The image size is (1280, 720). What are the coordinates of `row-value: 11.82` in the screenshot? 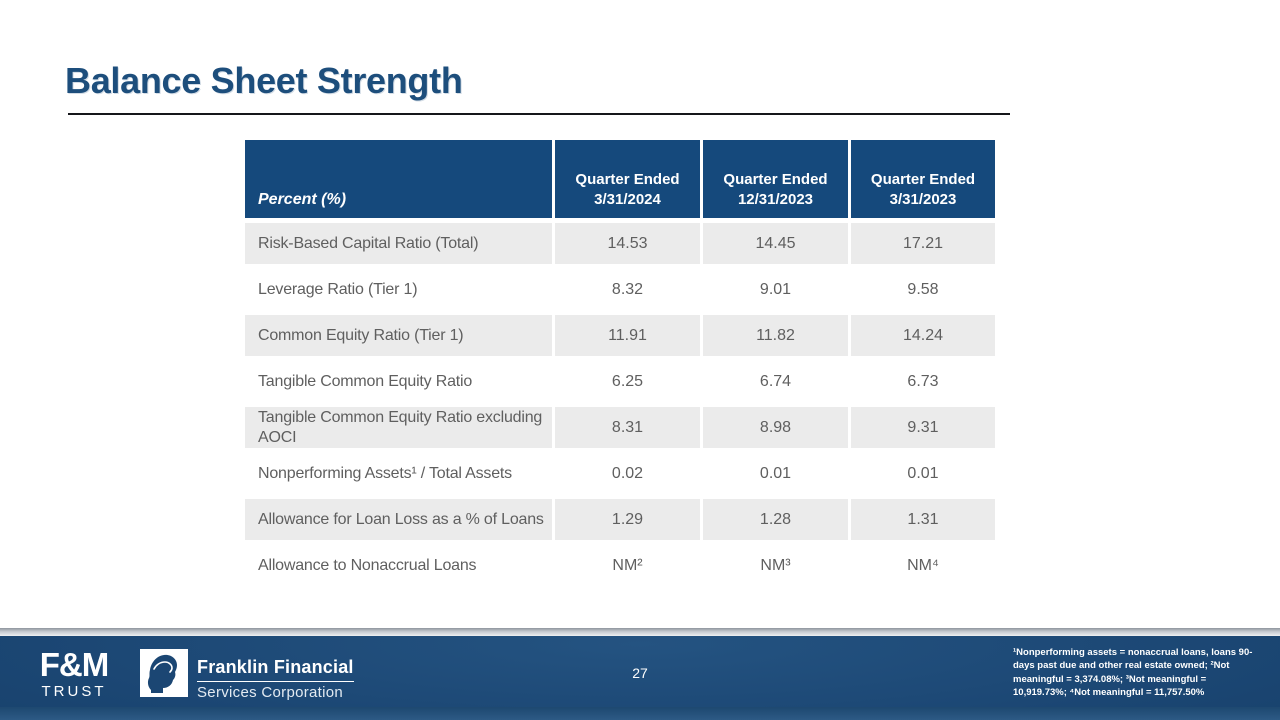 It's located at (774, 335).